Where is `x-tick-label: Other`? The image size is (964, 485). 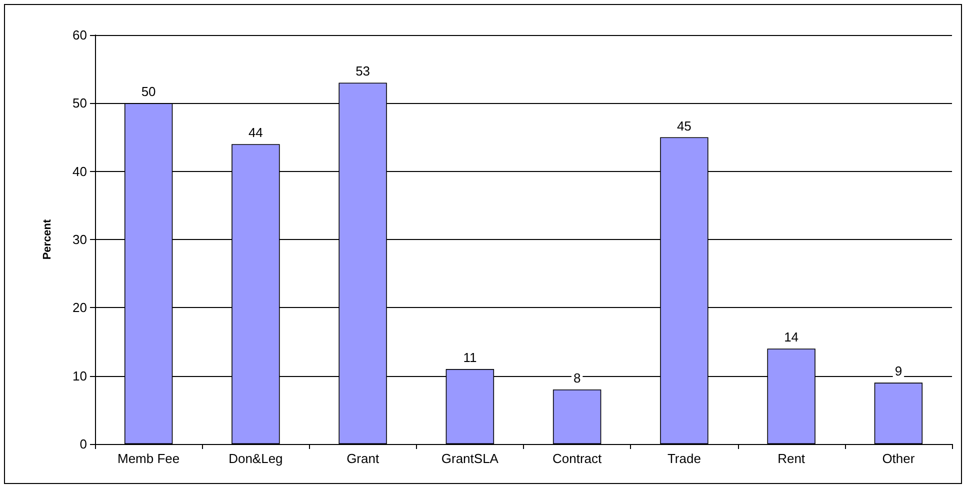
x-tick-label: Other is located at coordinates (899, 458).